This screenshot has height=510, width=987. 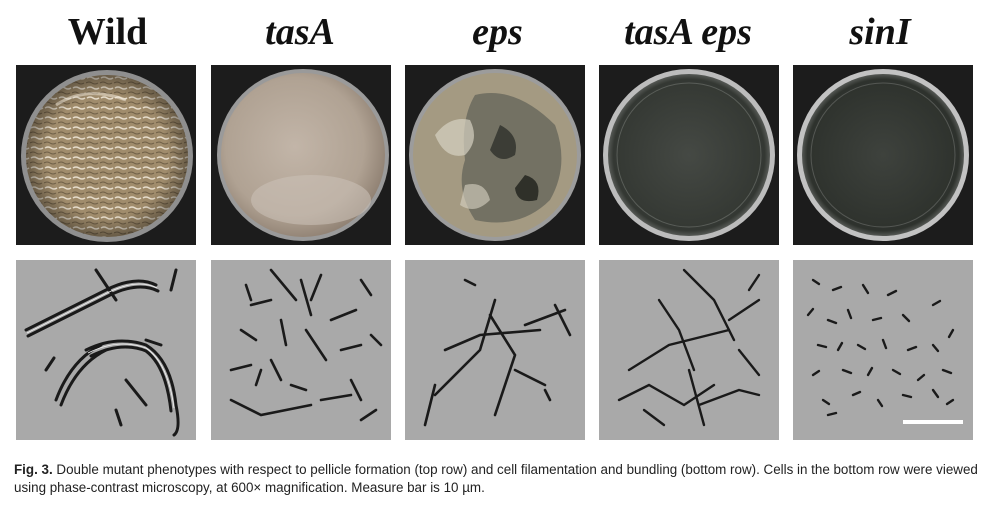 I want to click on plate-photo-tasA, so click(x=301, y=155).